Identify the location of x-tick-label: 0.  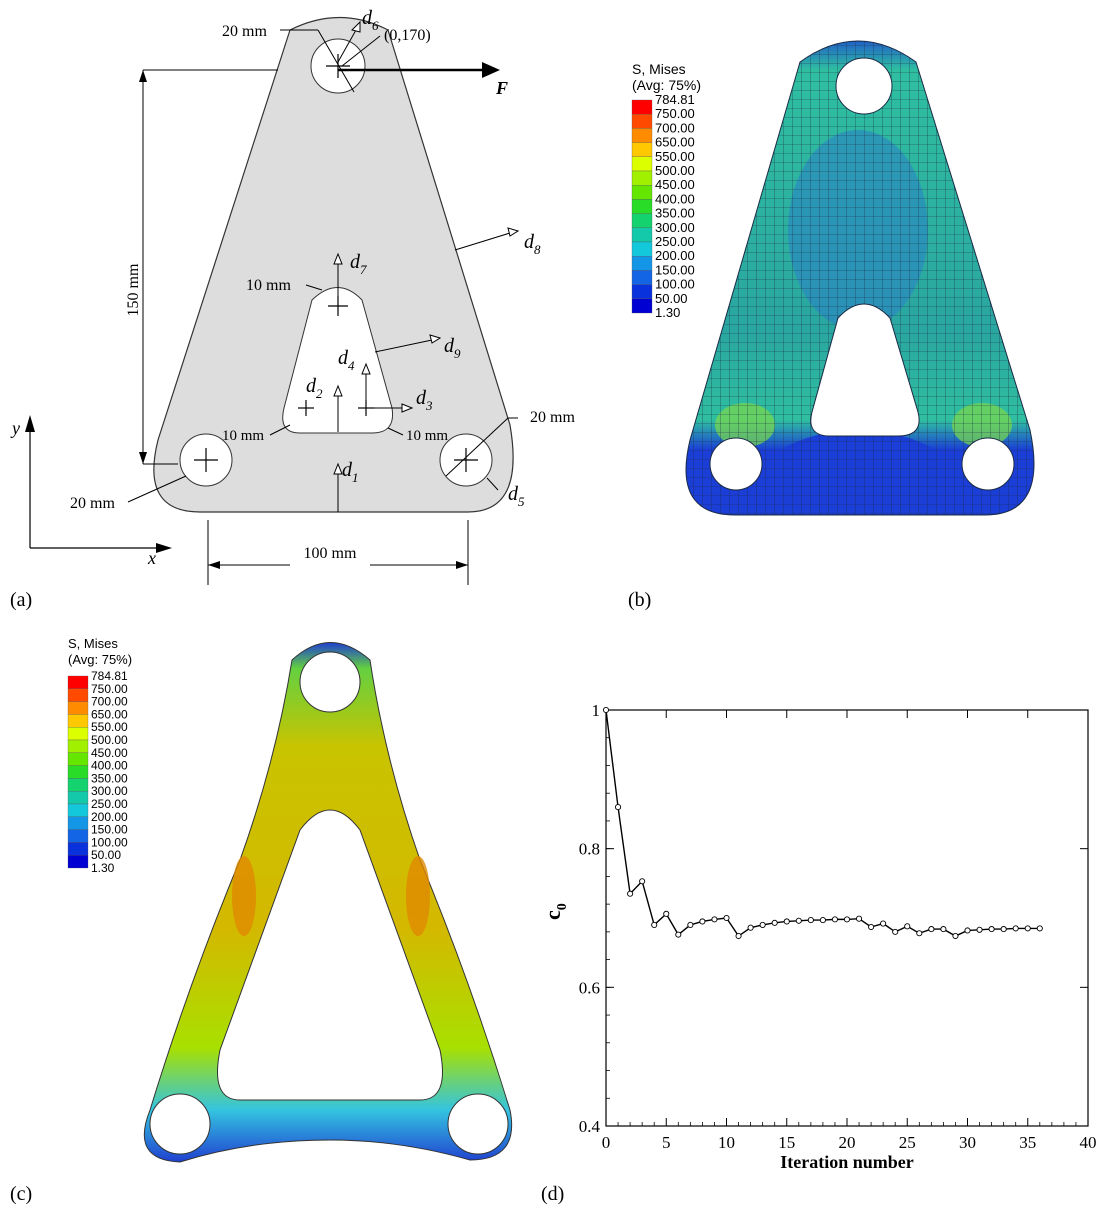
(606, 1142).